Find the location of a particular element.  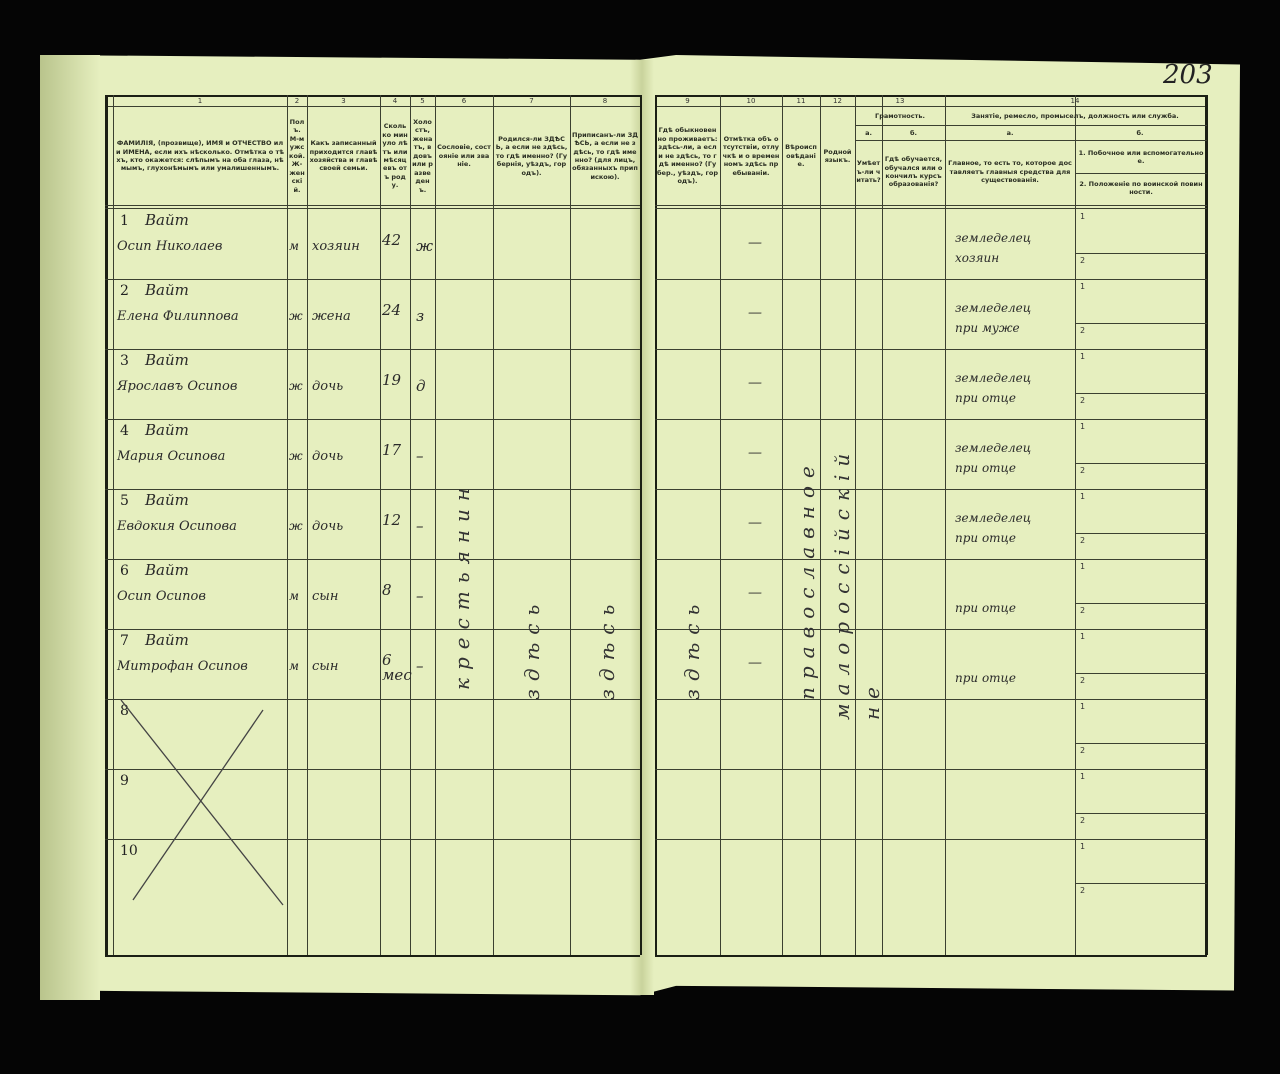

vertical-entry-religion: православное is located at coordinates (807, 579).